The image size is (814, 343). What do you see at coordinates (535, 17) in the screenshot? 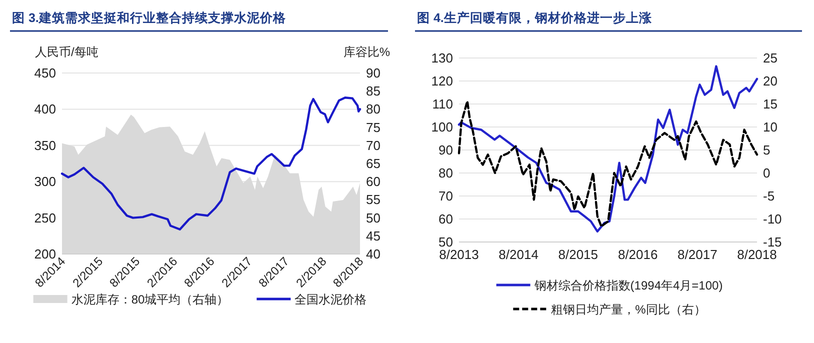
I see `chart-title: 图 4.生产回暖有限，钢材价格进一步上涨` at bounding box center [535, 17].